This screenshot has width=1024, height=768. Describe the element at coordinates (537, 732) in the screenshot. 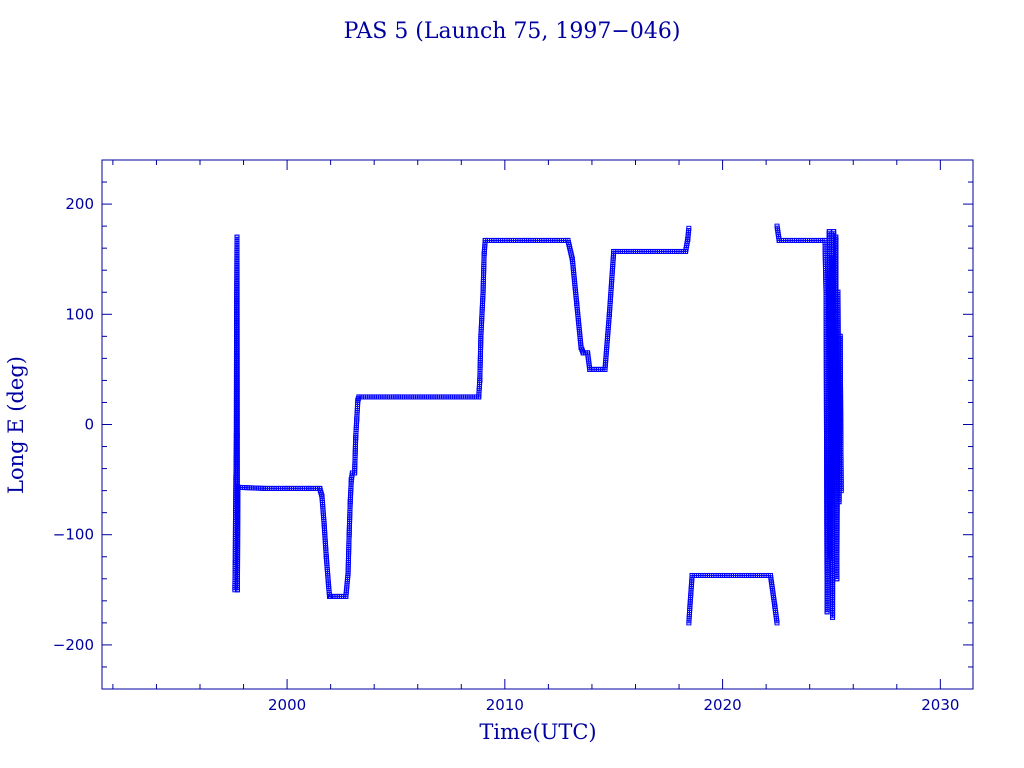

I see `x-axis-label: Time(UTC)` at that location.